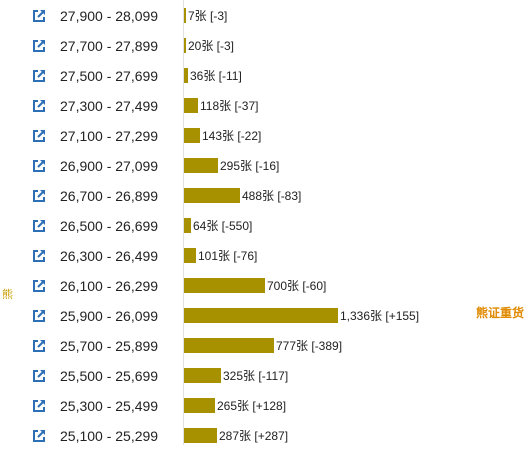  I want to click on table-row: 25,100 - 25,299 287张 [+287], so click(266, 436).